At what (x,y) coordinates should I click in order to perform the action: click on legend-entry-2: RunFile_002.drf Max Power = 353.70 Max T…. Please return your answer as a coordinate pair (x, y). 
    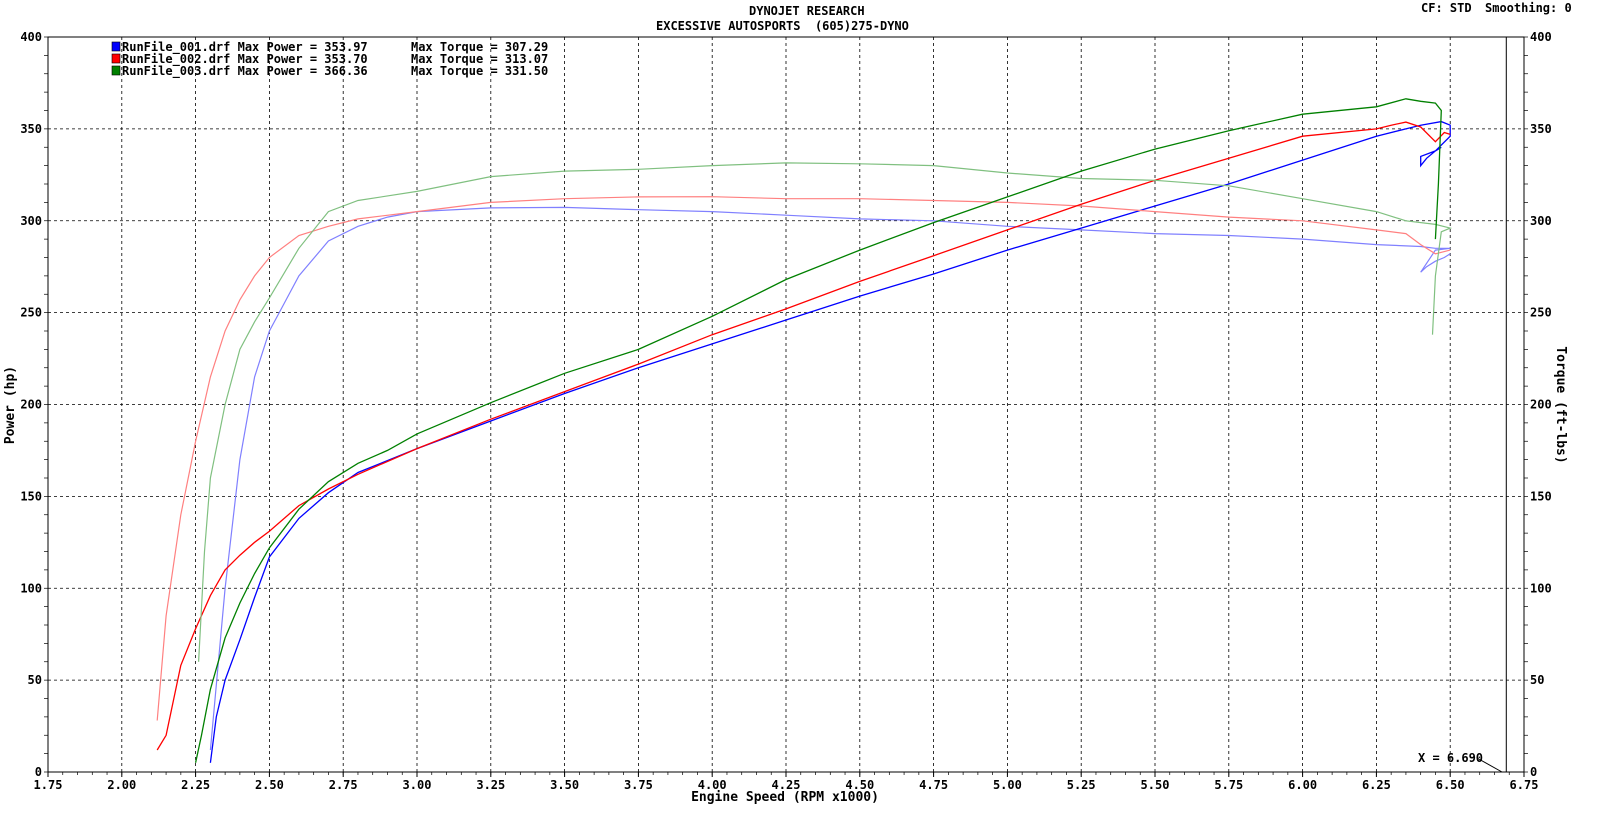
    Looking at the image, I should click on (335, 59).